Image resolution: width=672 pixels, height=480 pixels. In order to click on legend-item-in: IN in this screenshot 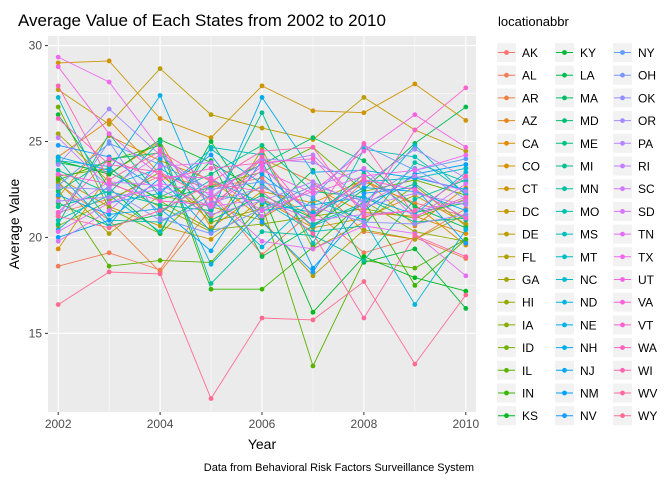, I will do `click(515, 393)`.